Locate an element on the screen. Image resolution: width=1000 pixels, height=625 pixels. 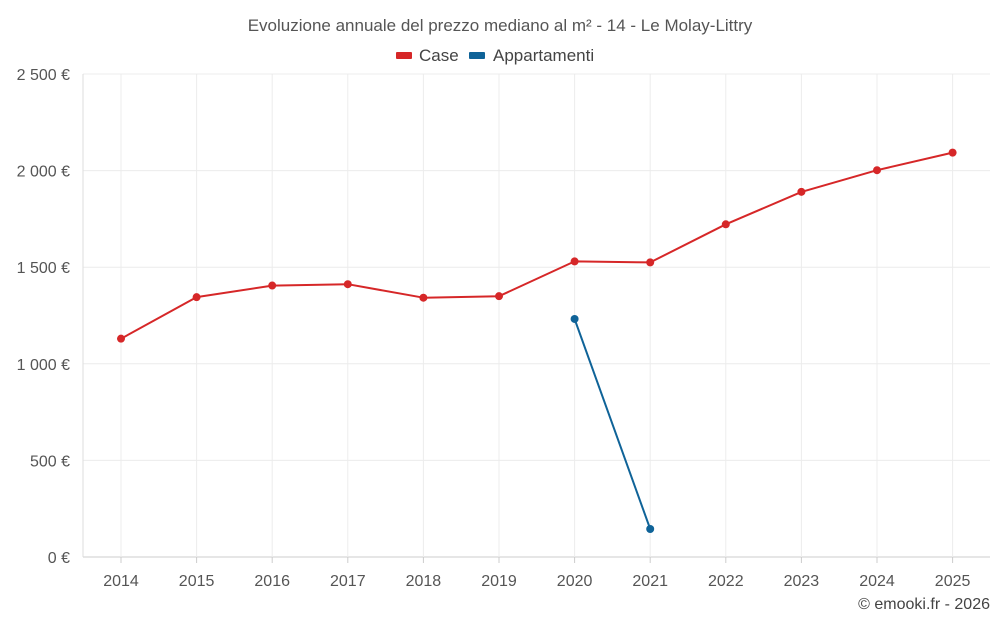
x-tick-label: 2025 is located at coordinates (953, 581).